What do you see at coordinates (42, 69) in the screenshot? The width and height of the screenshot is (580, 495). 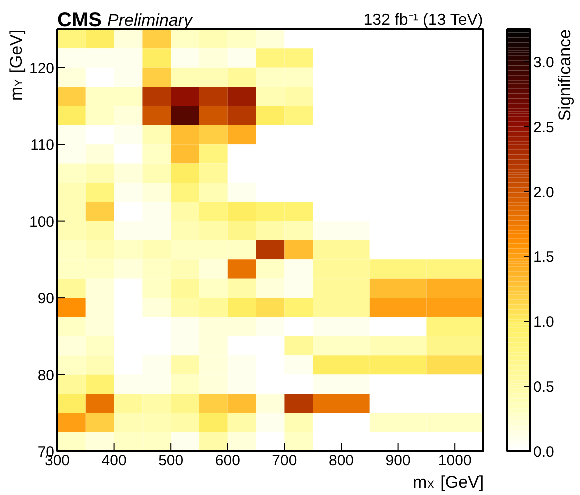 I see `y-tick-label: 120` at bounding box center [42, 69].